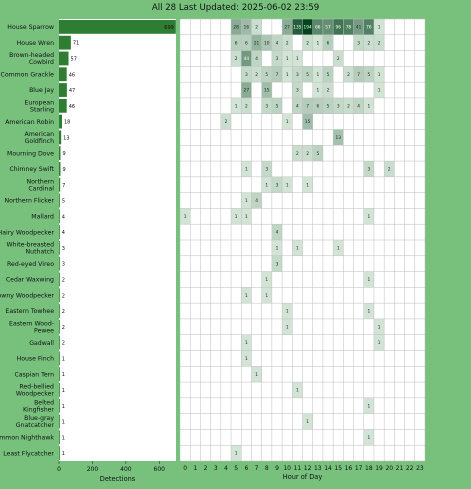 The width and height of the screenshot is (471, 489). Describe the element at coordinates (41, 62) in the screenshot. I see `species-label: Cowbird` at that location.